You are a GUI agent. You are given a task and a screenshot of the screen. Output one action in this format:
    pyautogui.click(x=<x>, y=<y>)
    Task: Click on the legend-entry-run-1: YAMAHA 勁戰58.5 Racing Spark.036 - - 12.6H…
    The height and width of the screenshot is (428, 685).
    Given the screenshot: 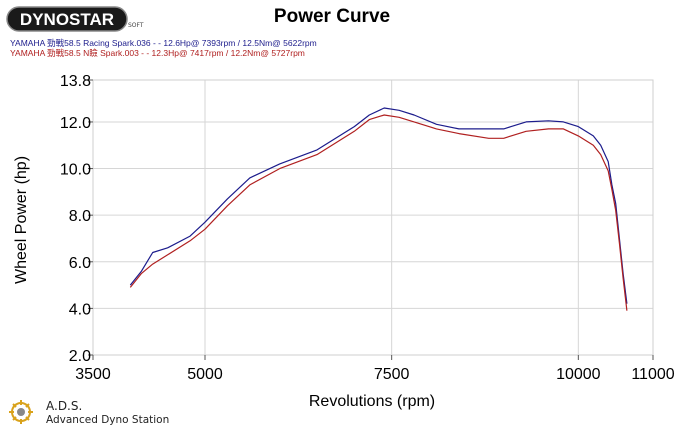 What is the action you would take?
    pyautogui.click(x=163, y=43)
    